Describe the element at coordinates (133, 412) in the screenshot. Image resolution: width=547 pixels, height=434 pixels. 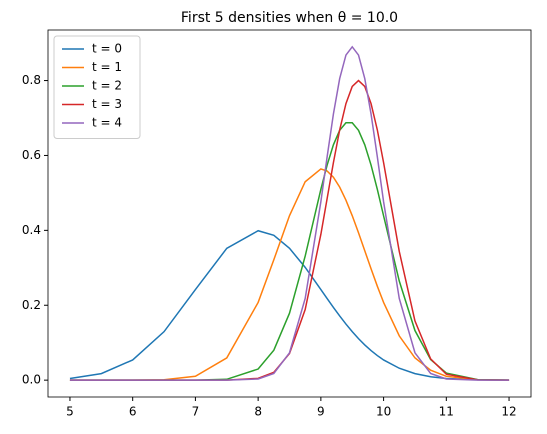
I see `x-tick-label: 6` at that location.